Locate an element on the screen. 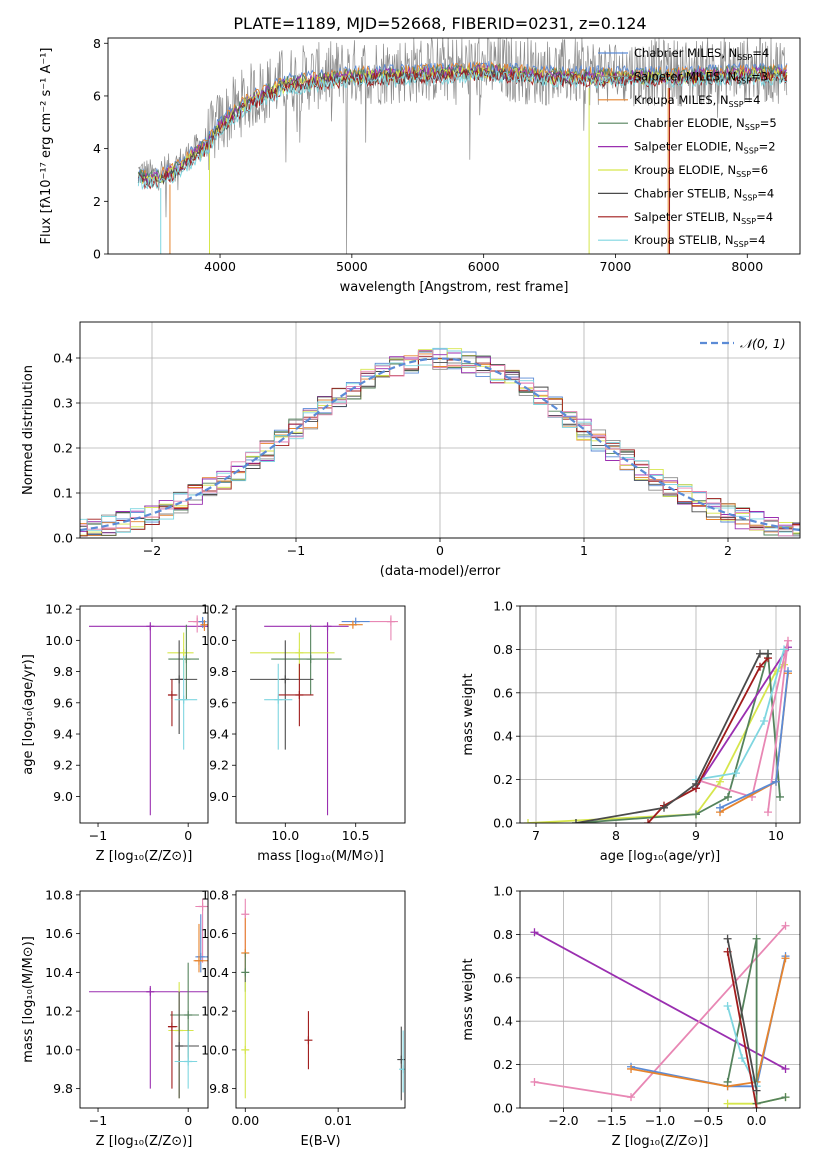 The height and width of the screenshot is (1170, 819). y-tick-label: 9.8 is located at coordinates (63, 1088).